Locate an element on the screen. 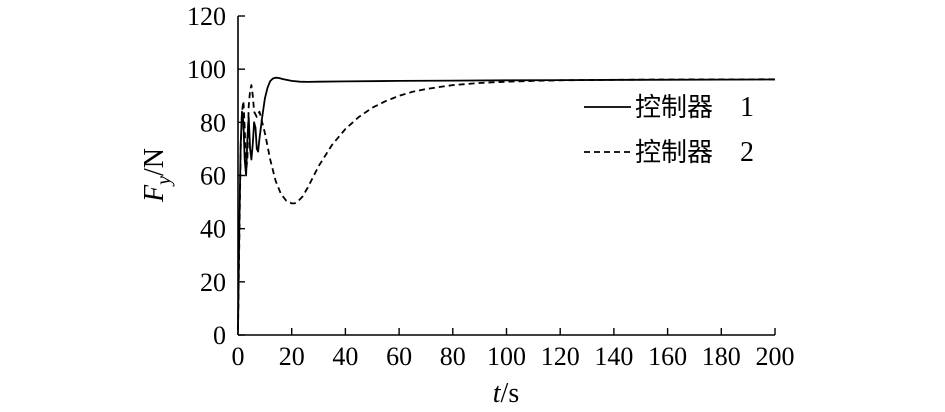 Image resolution: width=945 pixels, height=412 pixels. y-ticks: 0 20 40 60 80 100 120 is located at coordinates (216, 176).